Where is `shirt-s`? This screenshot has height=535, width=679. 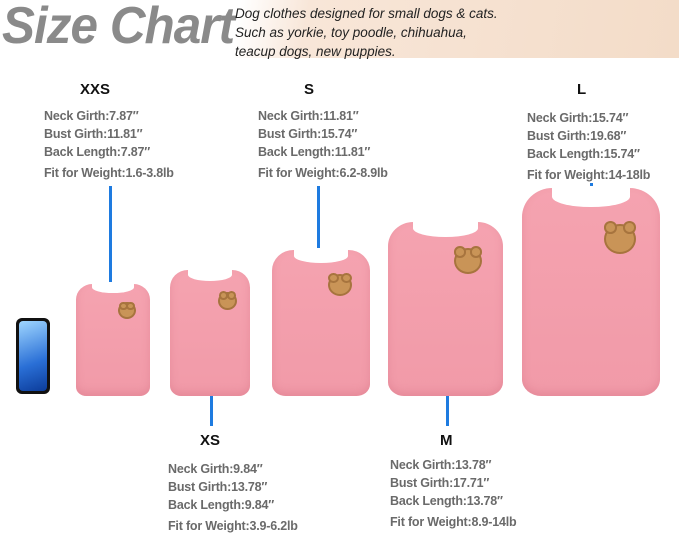 shirt-s is located at coordinates (321, 322).